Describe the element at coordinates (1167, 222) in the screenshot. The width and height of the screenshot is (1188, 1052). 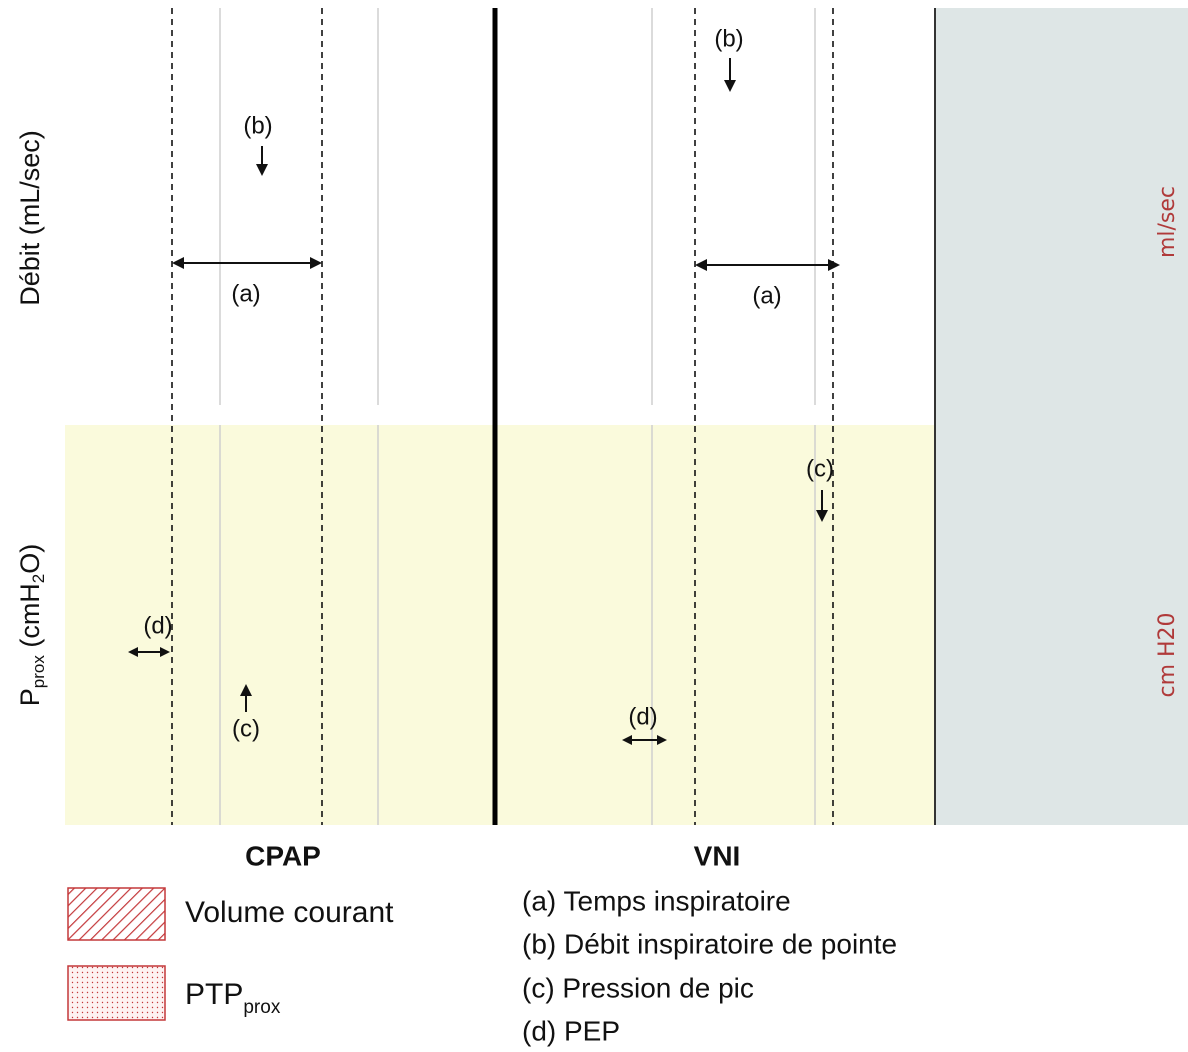
I see `unit-label: ml/sec` at that location.